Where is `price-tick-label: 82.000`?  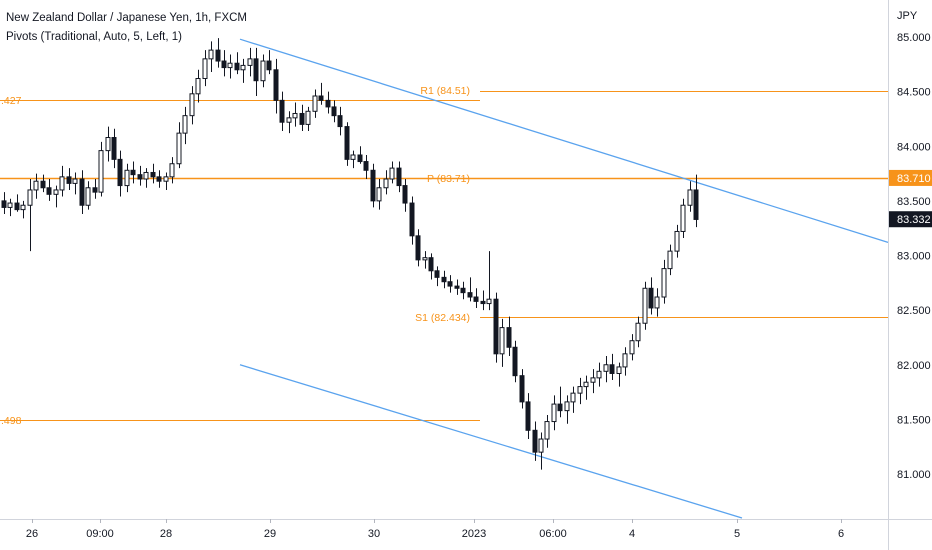
price-tick-label: 82.000 is located at coordinates (914, 366).